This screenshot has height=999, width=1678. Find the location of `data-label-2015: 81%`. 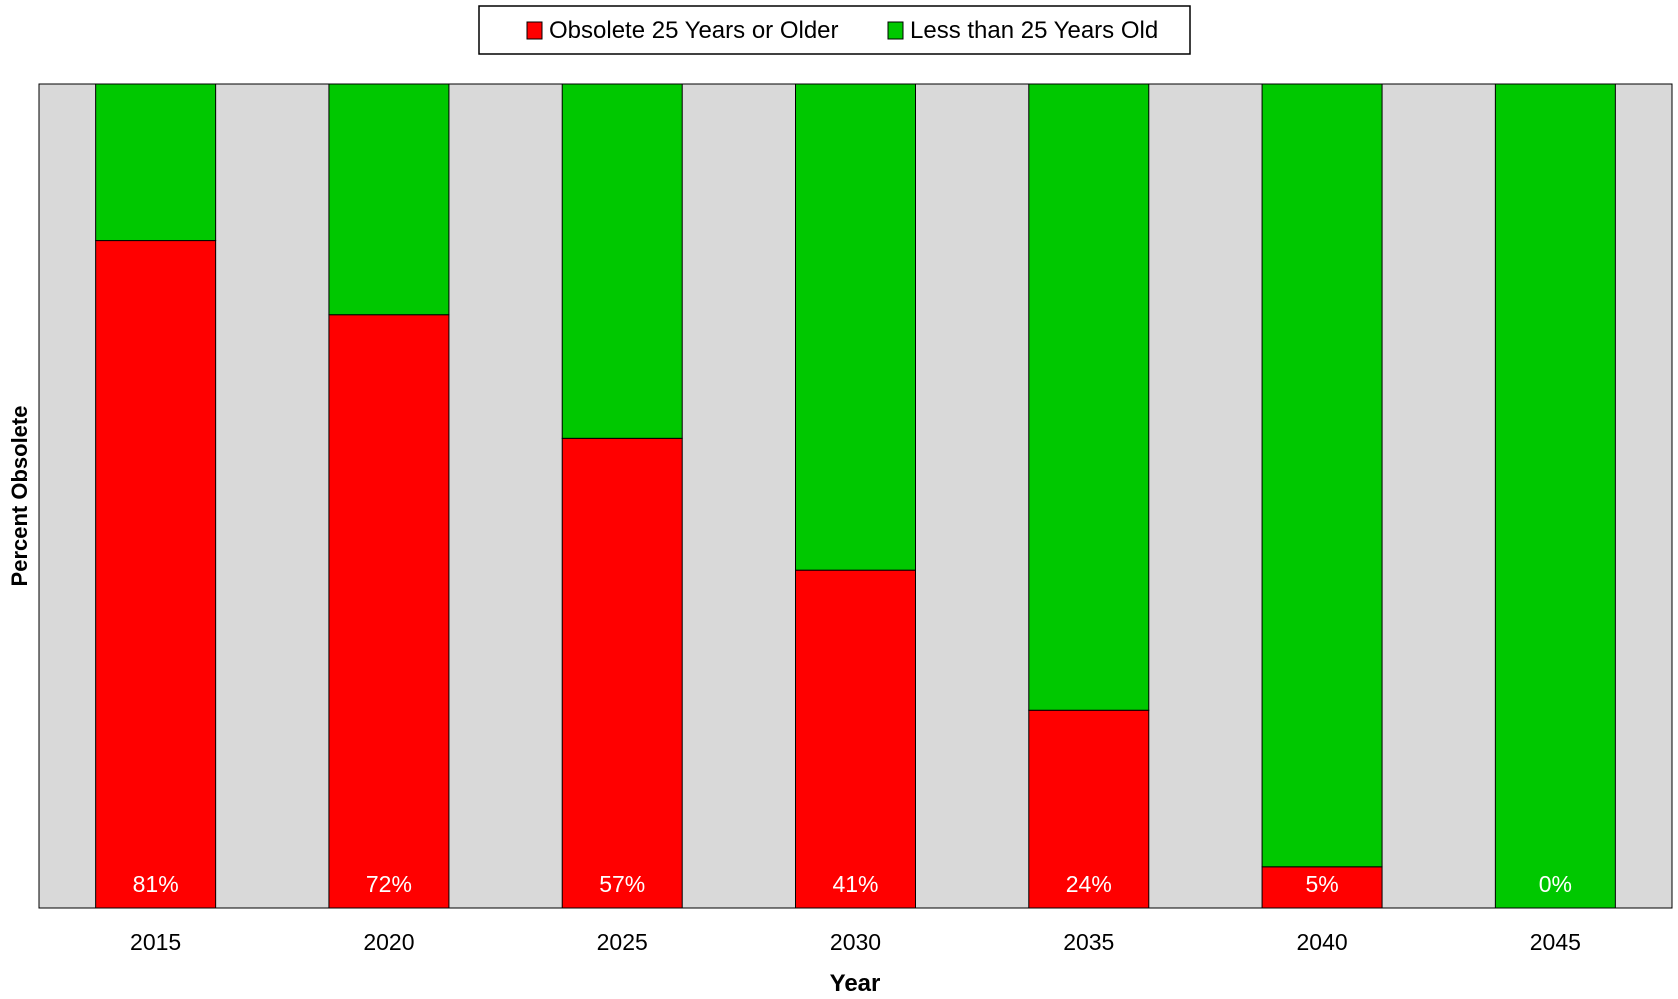

data-label-2015: 81% is located at coordinates (156, 884).